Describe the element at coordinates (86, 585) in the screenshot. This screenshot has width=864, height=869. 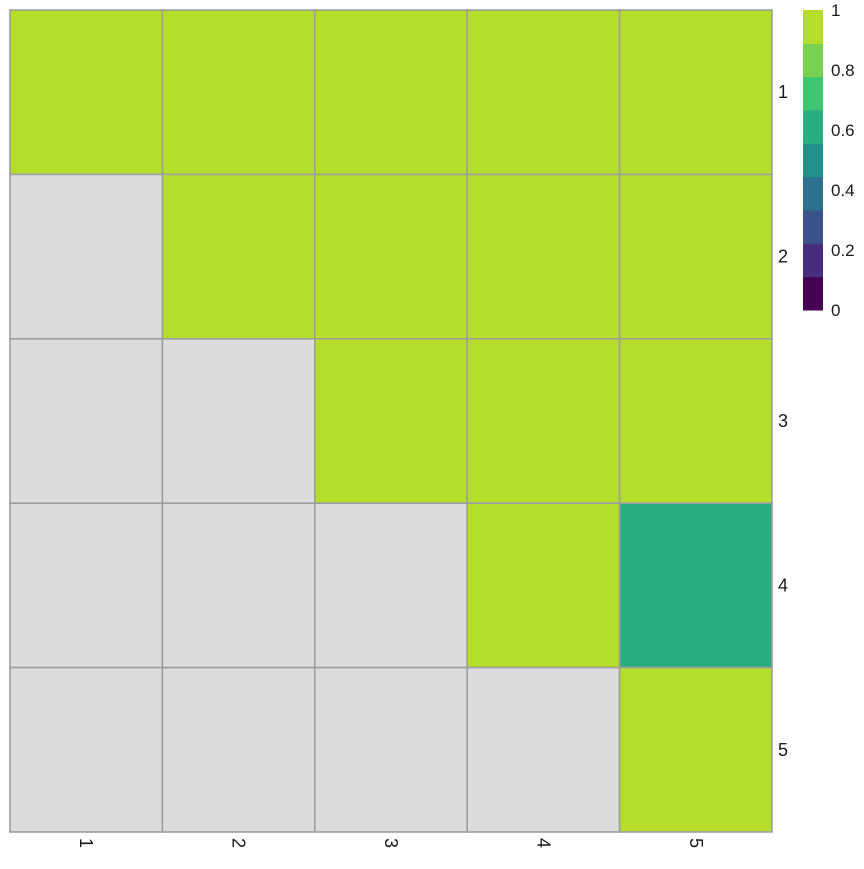
I see `heatmap-cell-r4-c1` at that location.